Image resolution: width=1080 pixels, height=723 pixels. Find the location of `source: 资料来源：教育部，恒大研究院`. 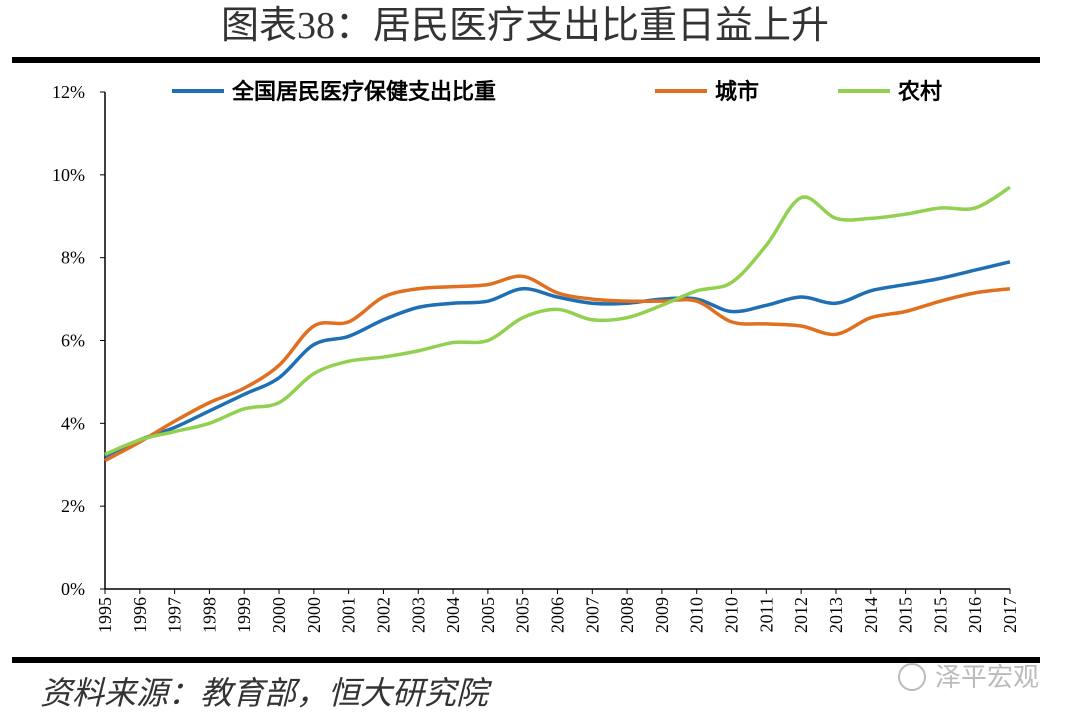

source: 资料来源：教育部，恒大研究院 is located at coordinates (266, 693).